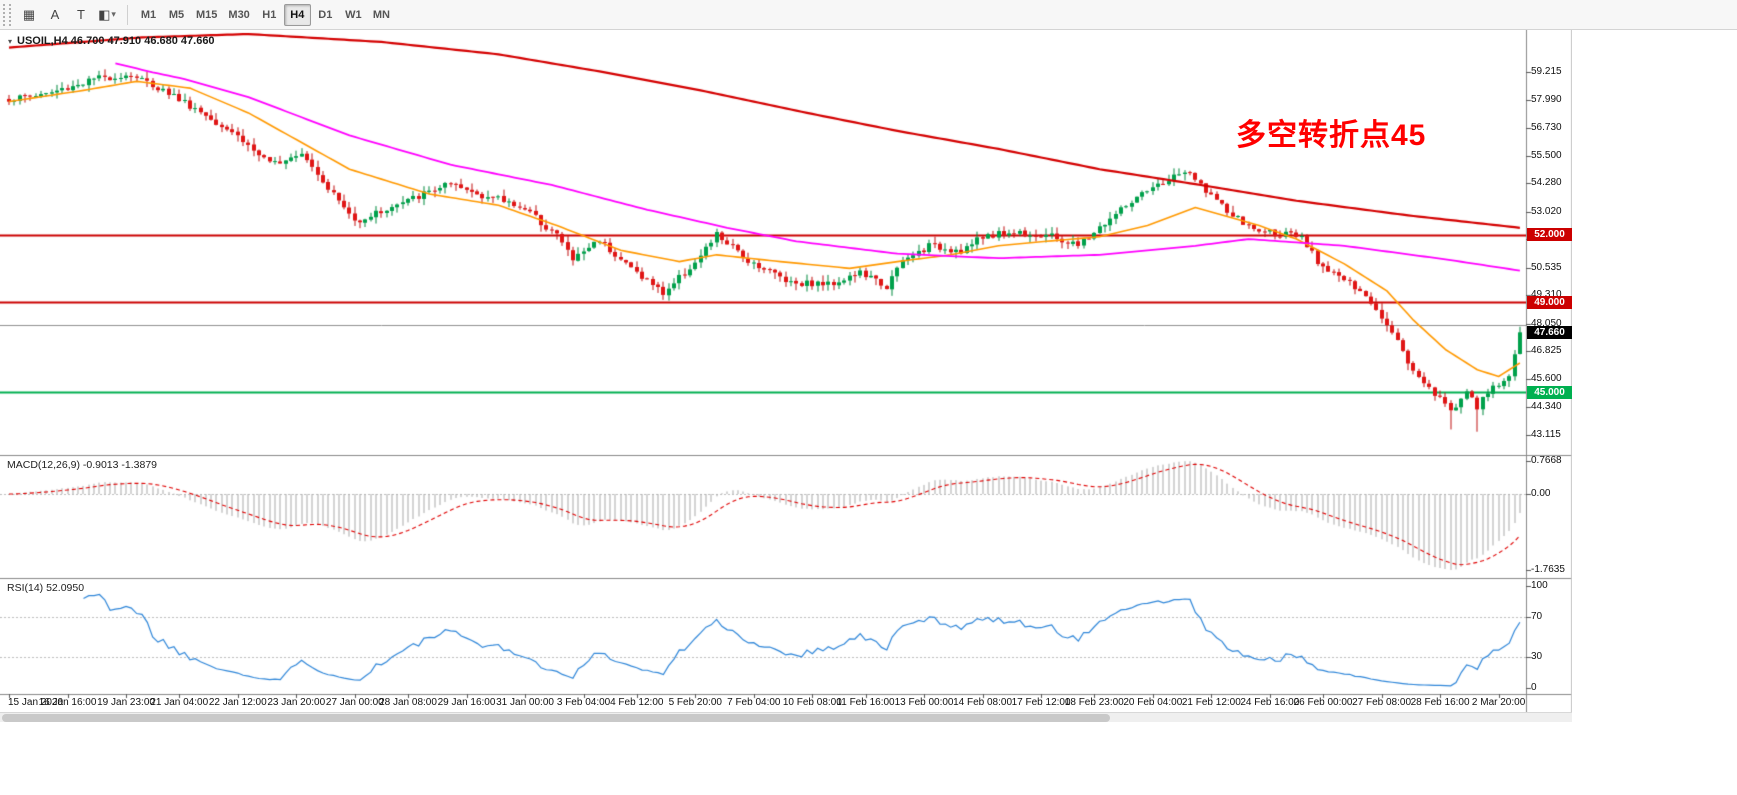  Describe the element at coordinates (381, 15) in the screenshot. I see `timeframe-button-mn: MN` at that location.